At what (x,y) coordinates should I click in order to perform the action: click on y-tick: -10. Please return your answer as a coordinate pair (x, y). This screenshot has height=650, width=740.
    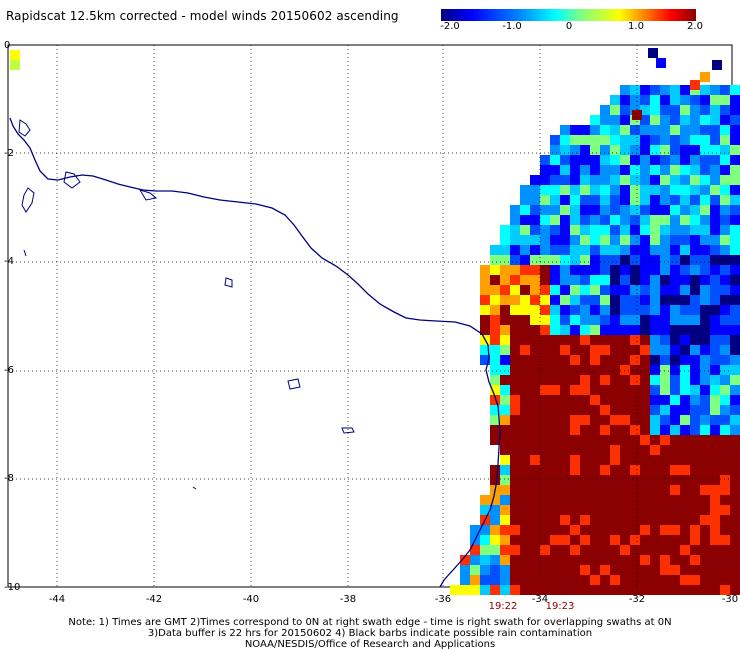
    Looking at the image, I should click on (12, 587).